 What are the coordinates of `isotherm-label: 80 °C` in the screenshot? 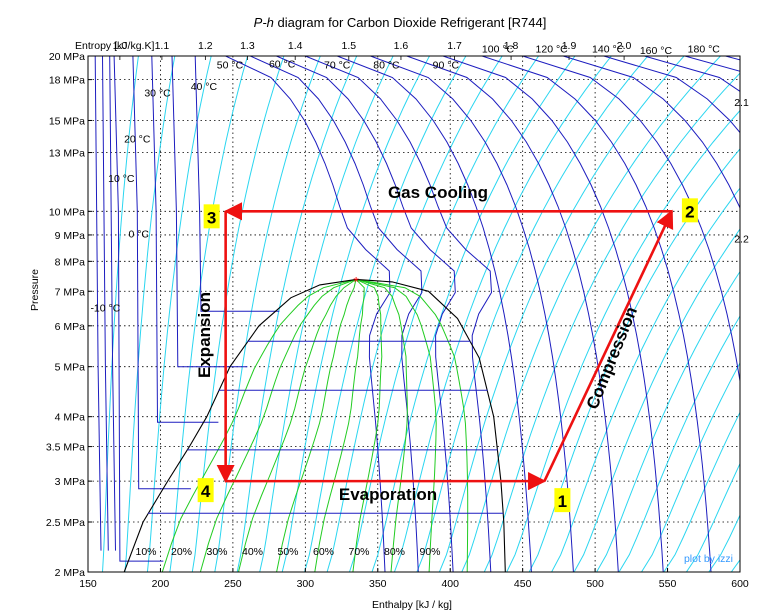 It's located at (386, 66).